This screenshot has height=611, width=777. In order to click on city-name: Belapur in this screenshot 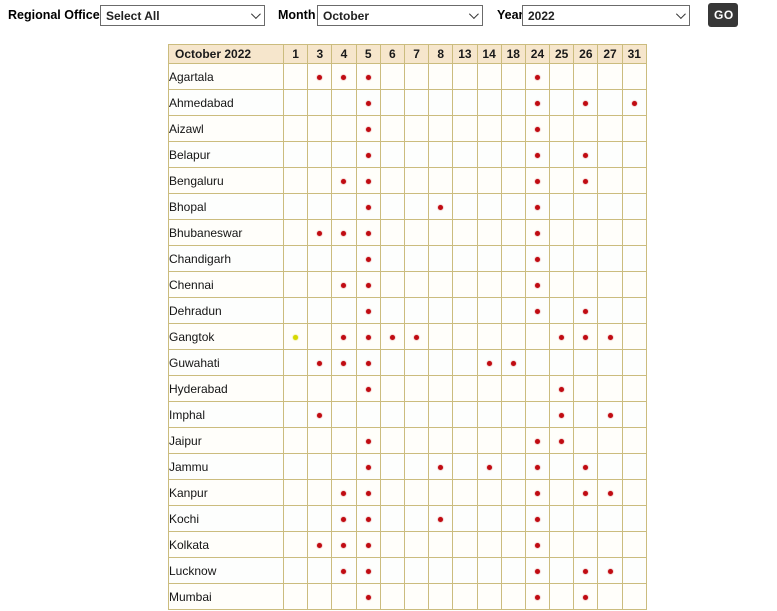, I will do `click(226, 154)`.